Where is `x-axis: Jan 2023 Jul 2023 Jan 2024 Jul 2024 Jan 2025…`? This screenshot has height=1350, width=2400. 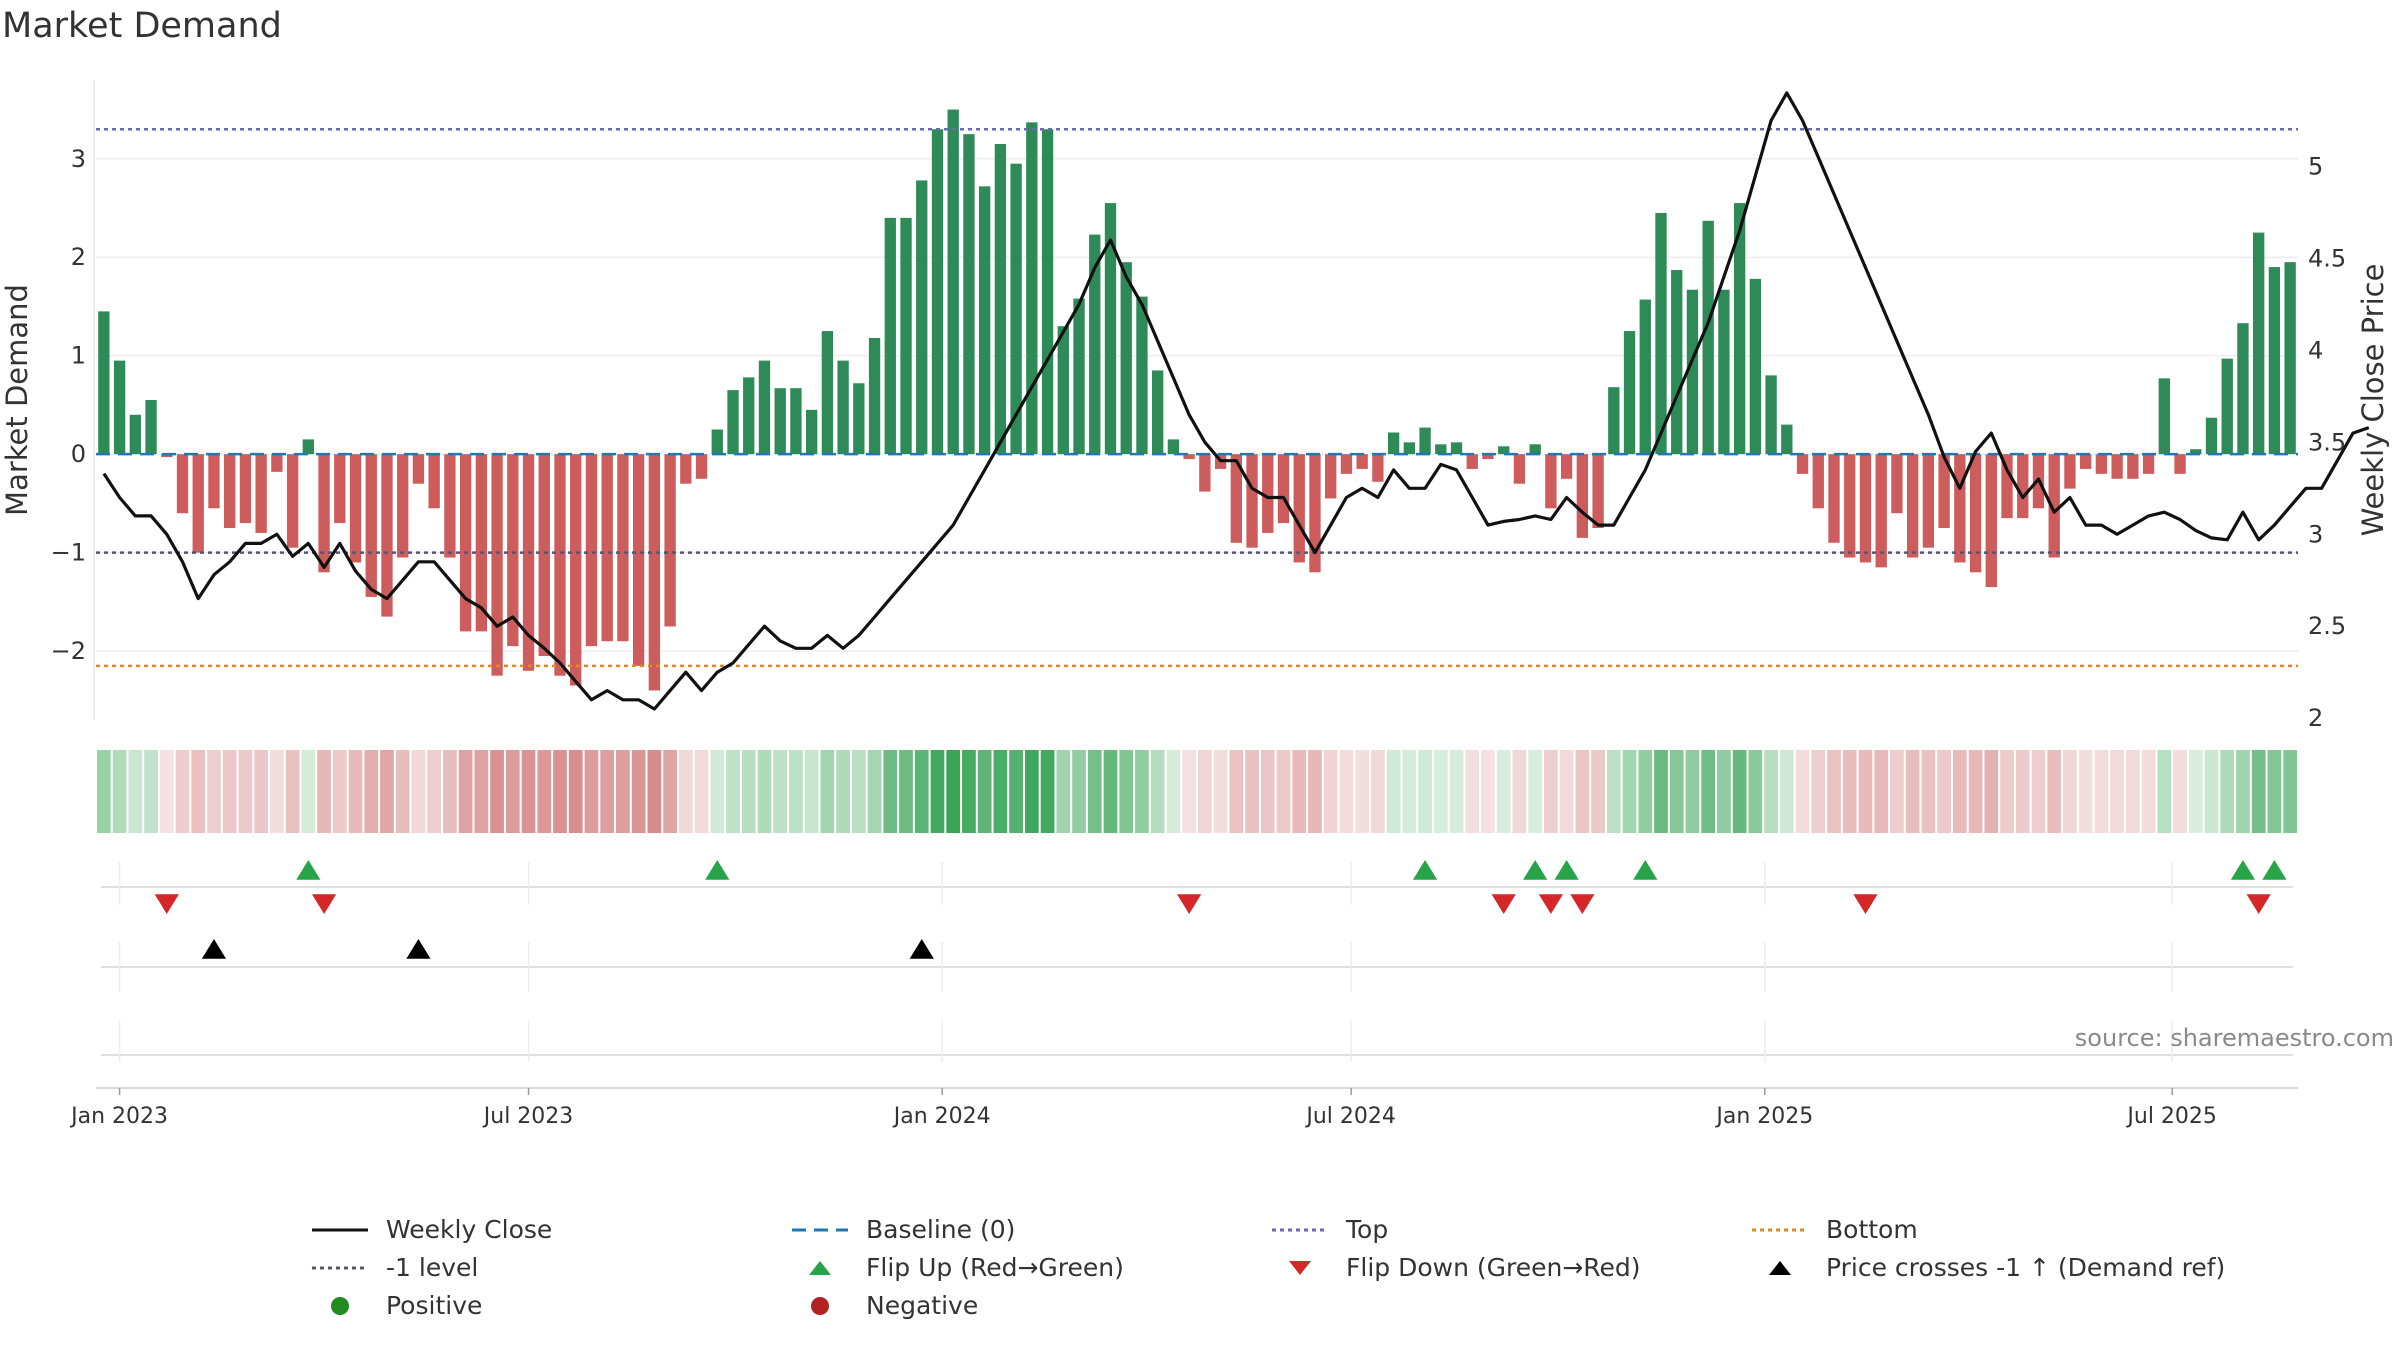
x-axis: Jan 2023 Jul 2023 Jan 2024 Jul 2024 Jan 2025… is located at coordinates (1183, 1108).